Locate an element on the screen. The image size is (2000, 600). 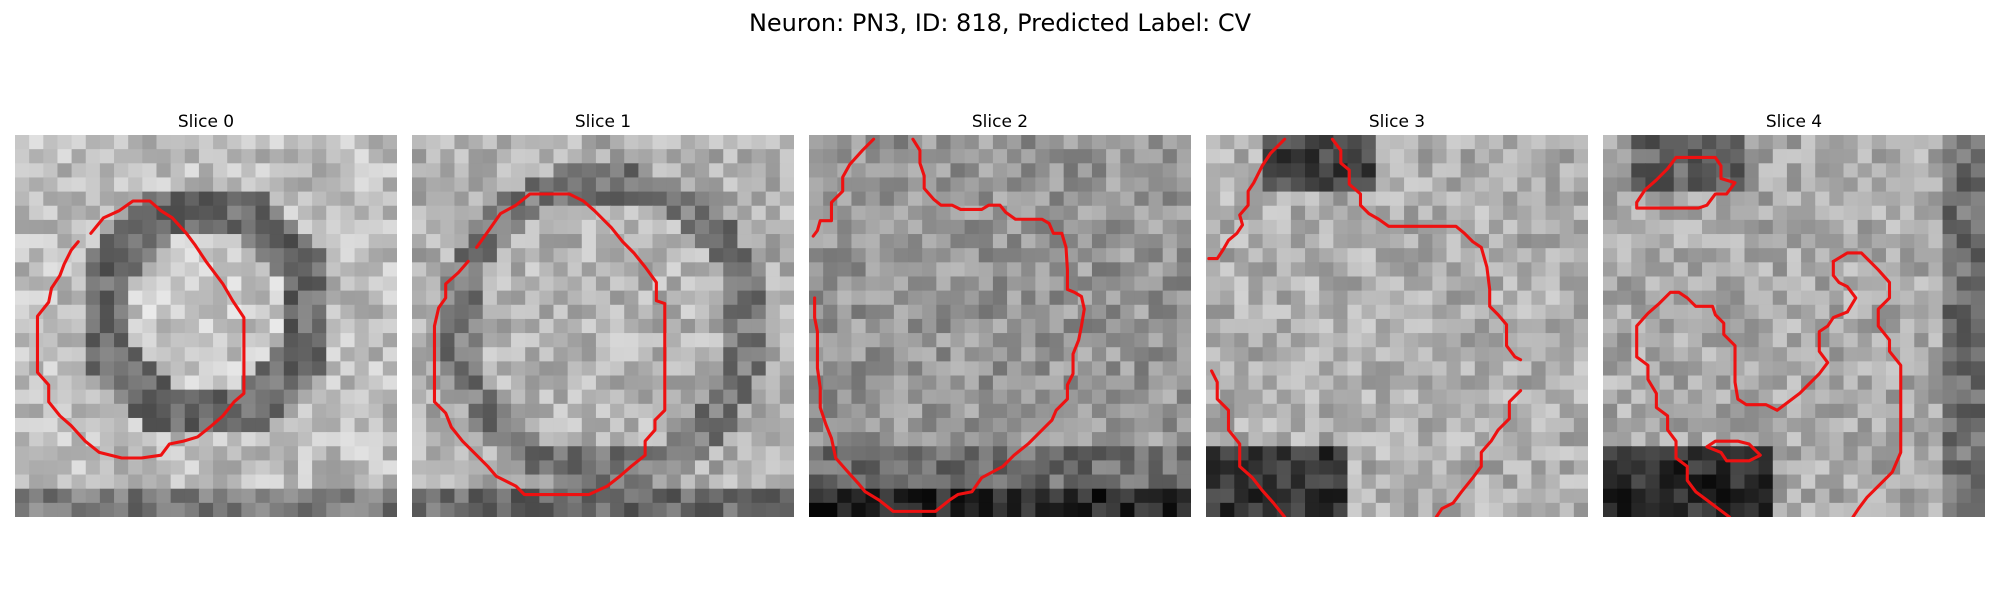
slice-panel: Slice 4 is located at coordinates (1794, 314).